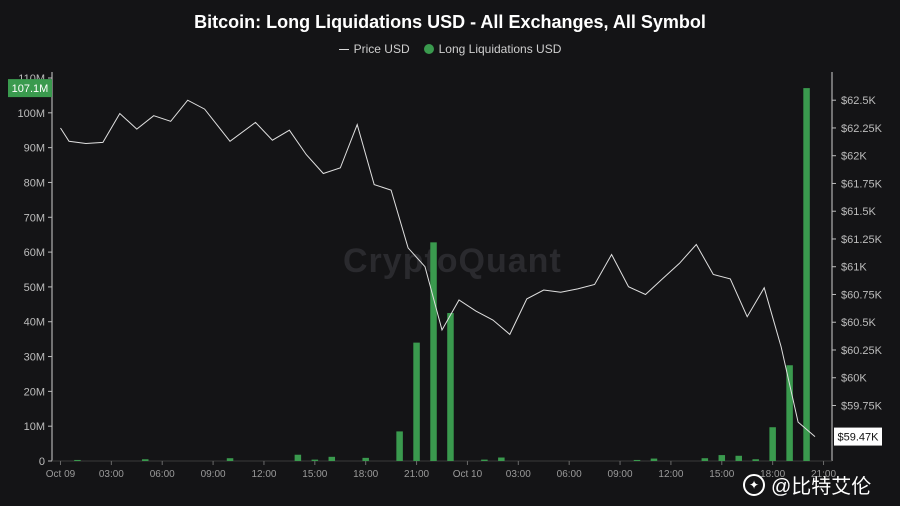  I want to click on legend-line-swatch, so click(343, 49).